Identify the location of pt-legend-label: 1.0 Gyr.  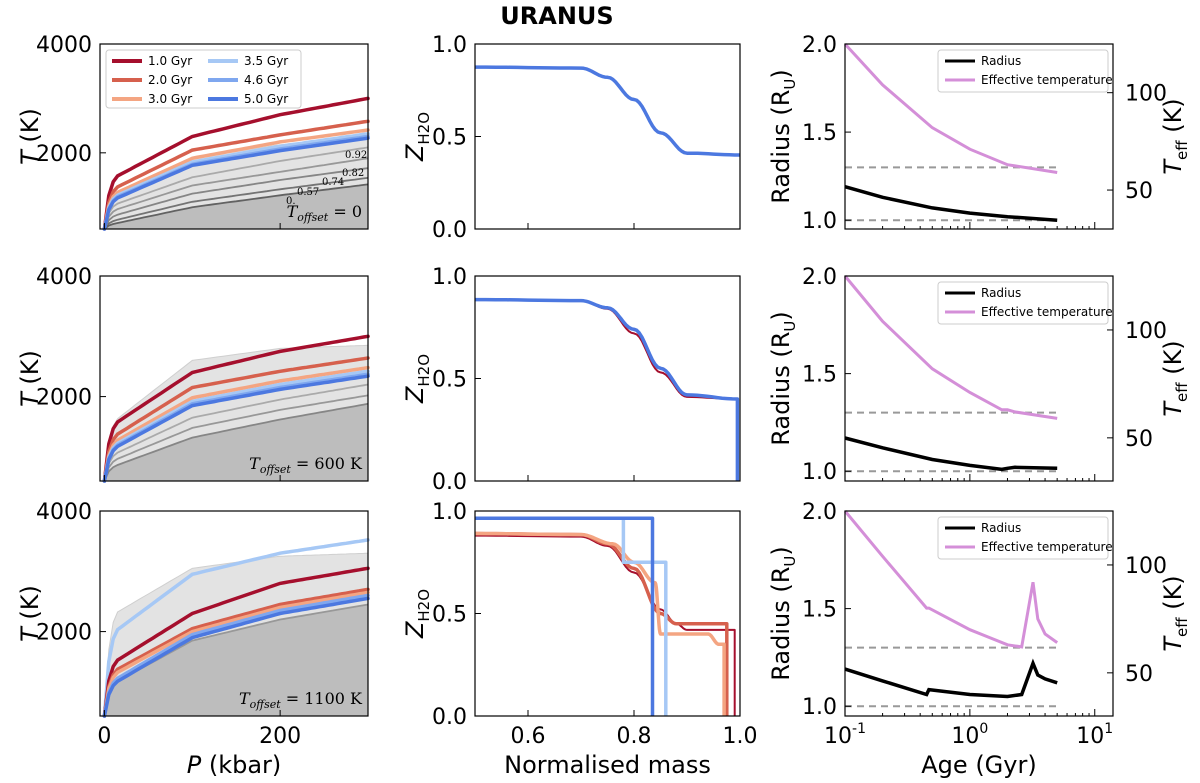
(170, 61).